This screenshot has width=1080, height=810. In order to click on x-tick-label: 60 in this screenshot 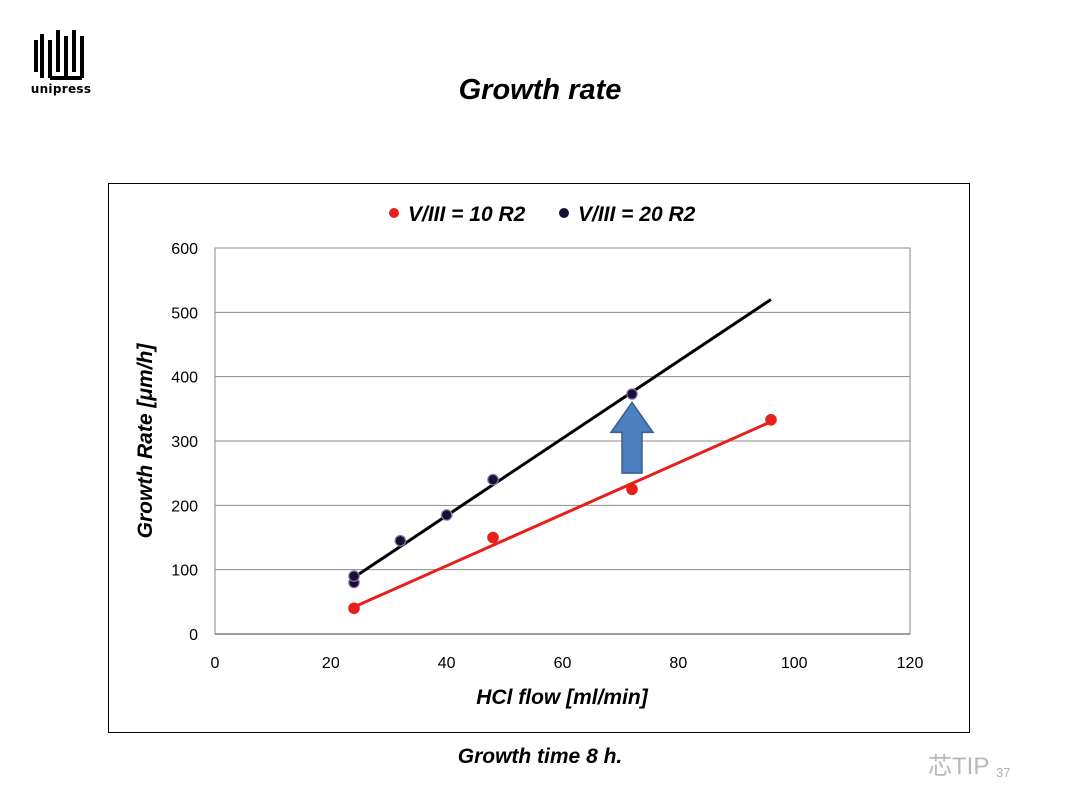, I will do `click(563, 663)`.